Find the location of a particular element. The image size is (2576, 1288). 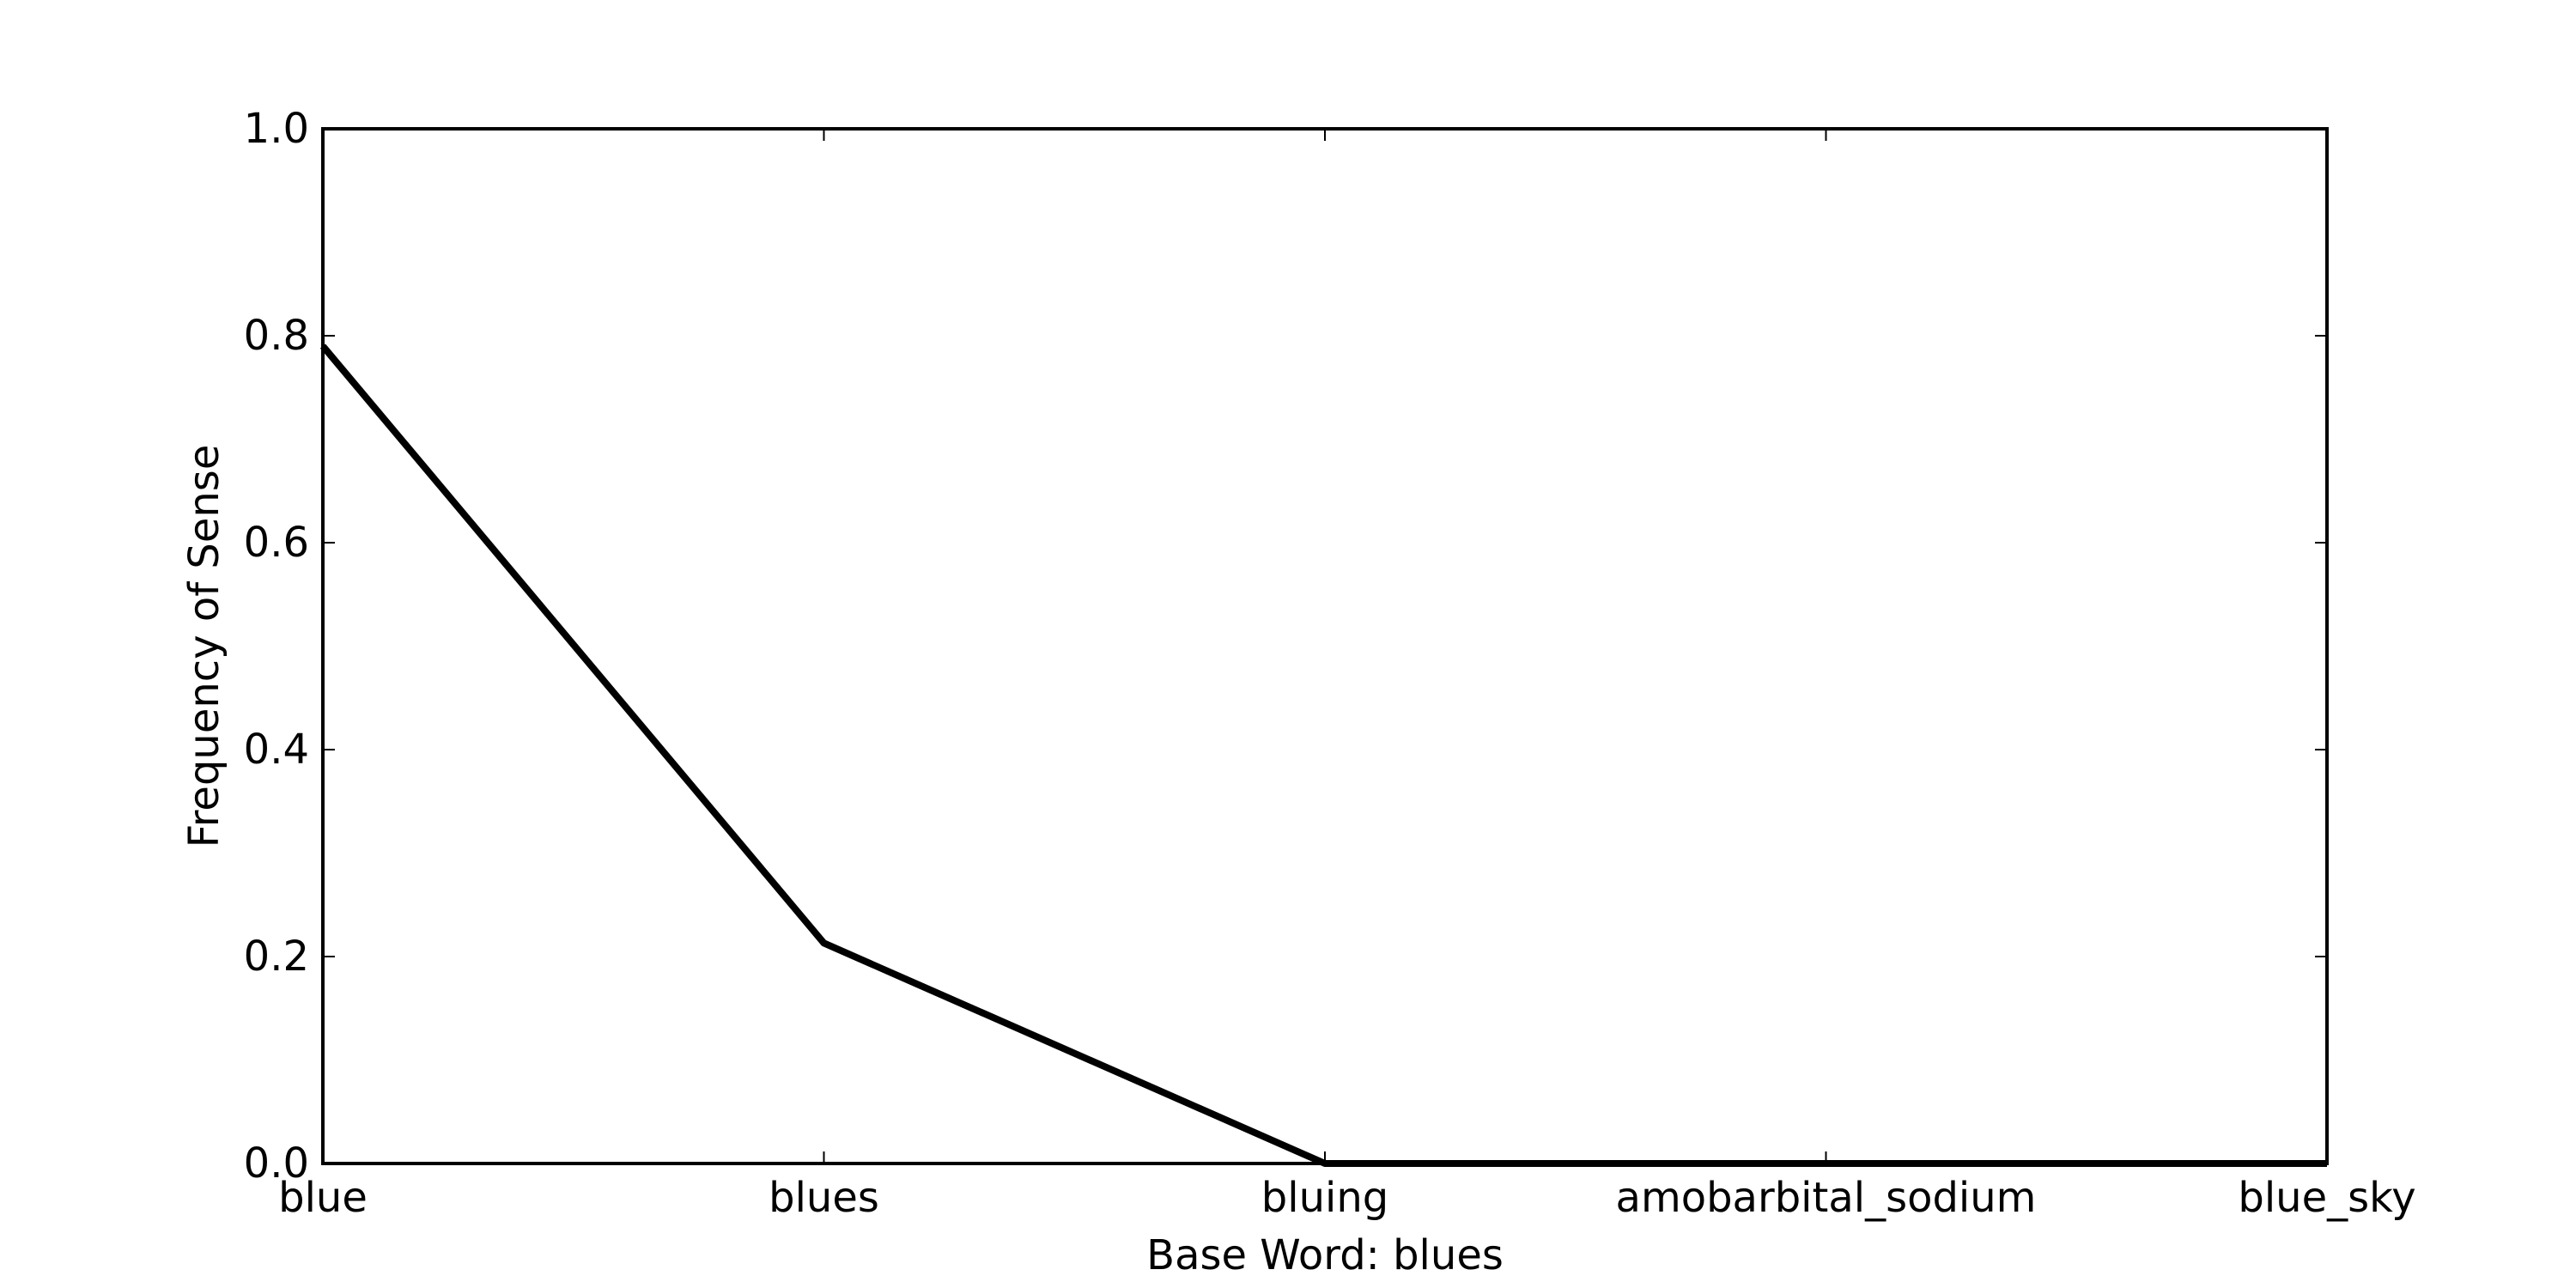

y-tick-label: 0.6 is located at coordinates (276, 543).